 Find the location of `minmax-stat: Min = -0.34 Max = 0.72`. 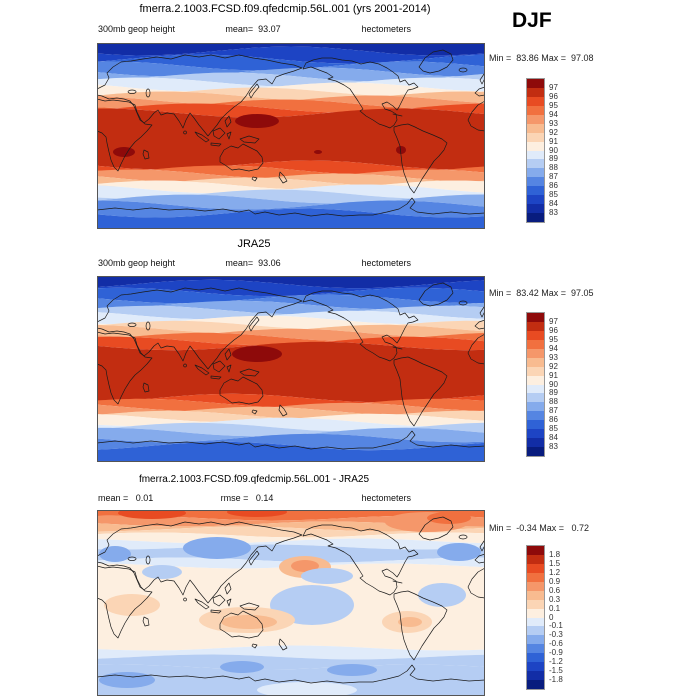

minmax-stat: Min = -0.34 Max = 0.72 is located at coordinates (539, 528).